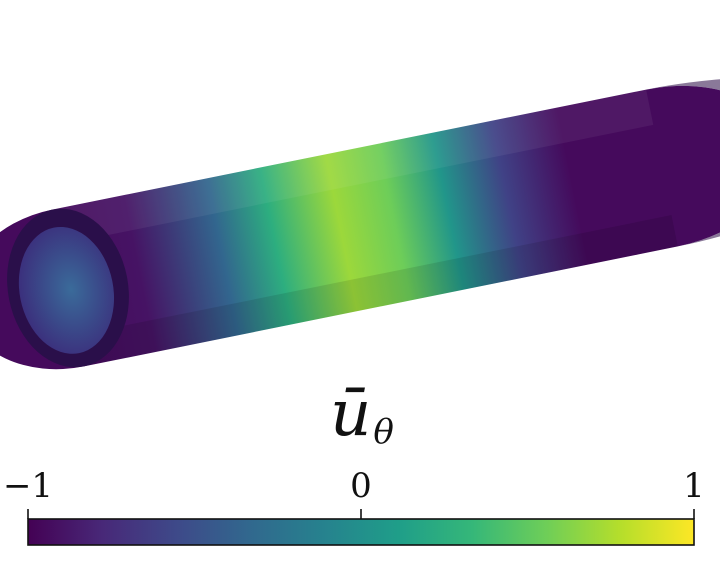 This screenshot has height=576, width=720. What do you see at coordinates (28, 486) in the screenshot?
I see `colorbar-tick-label: −1` at bounding box center [28, 486].